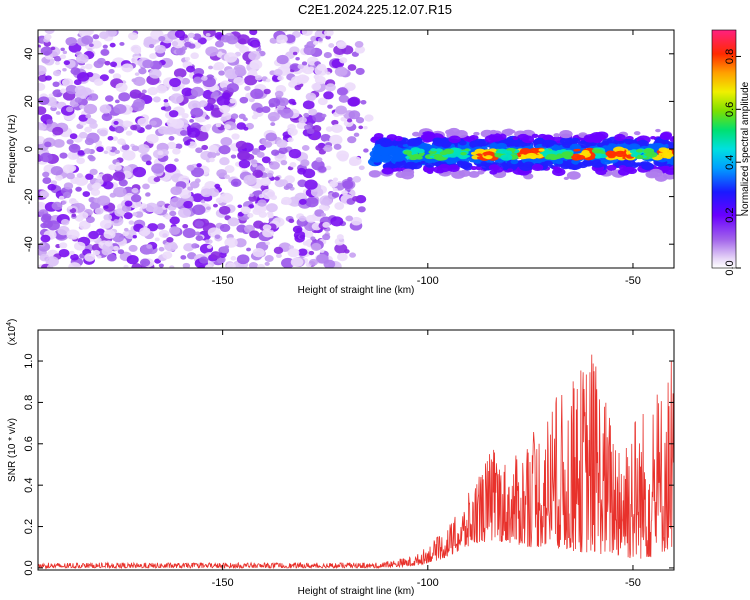  Describe the element at coordinates (12, 332) in the screenshot. I see `snr-scale-label: (x104)` at that location.